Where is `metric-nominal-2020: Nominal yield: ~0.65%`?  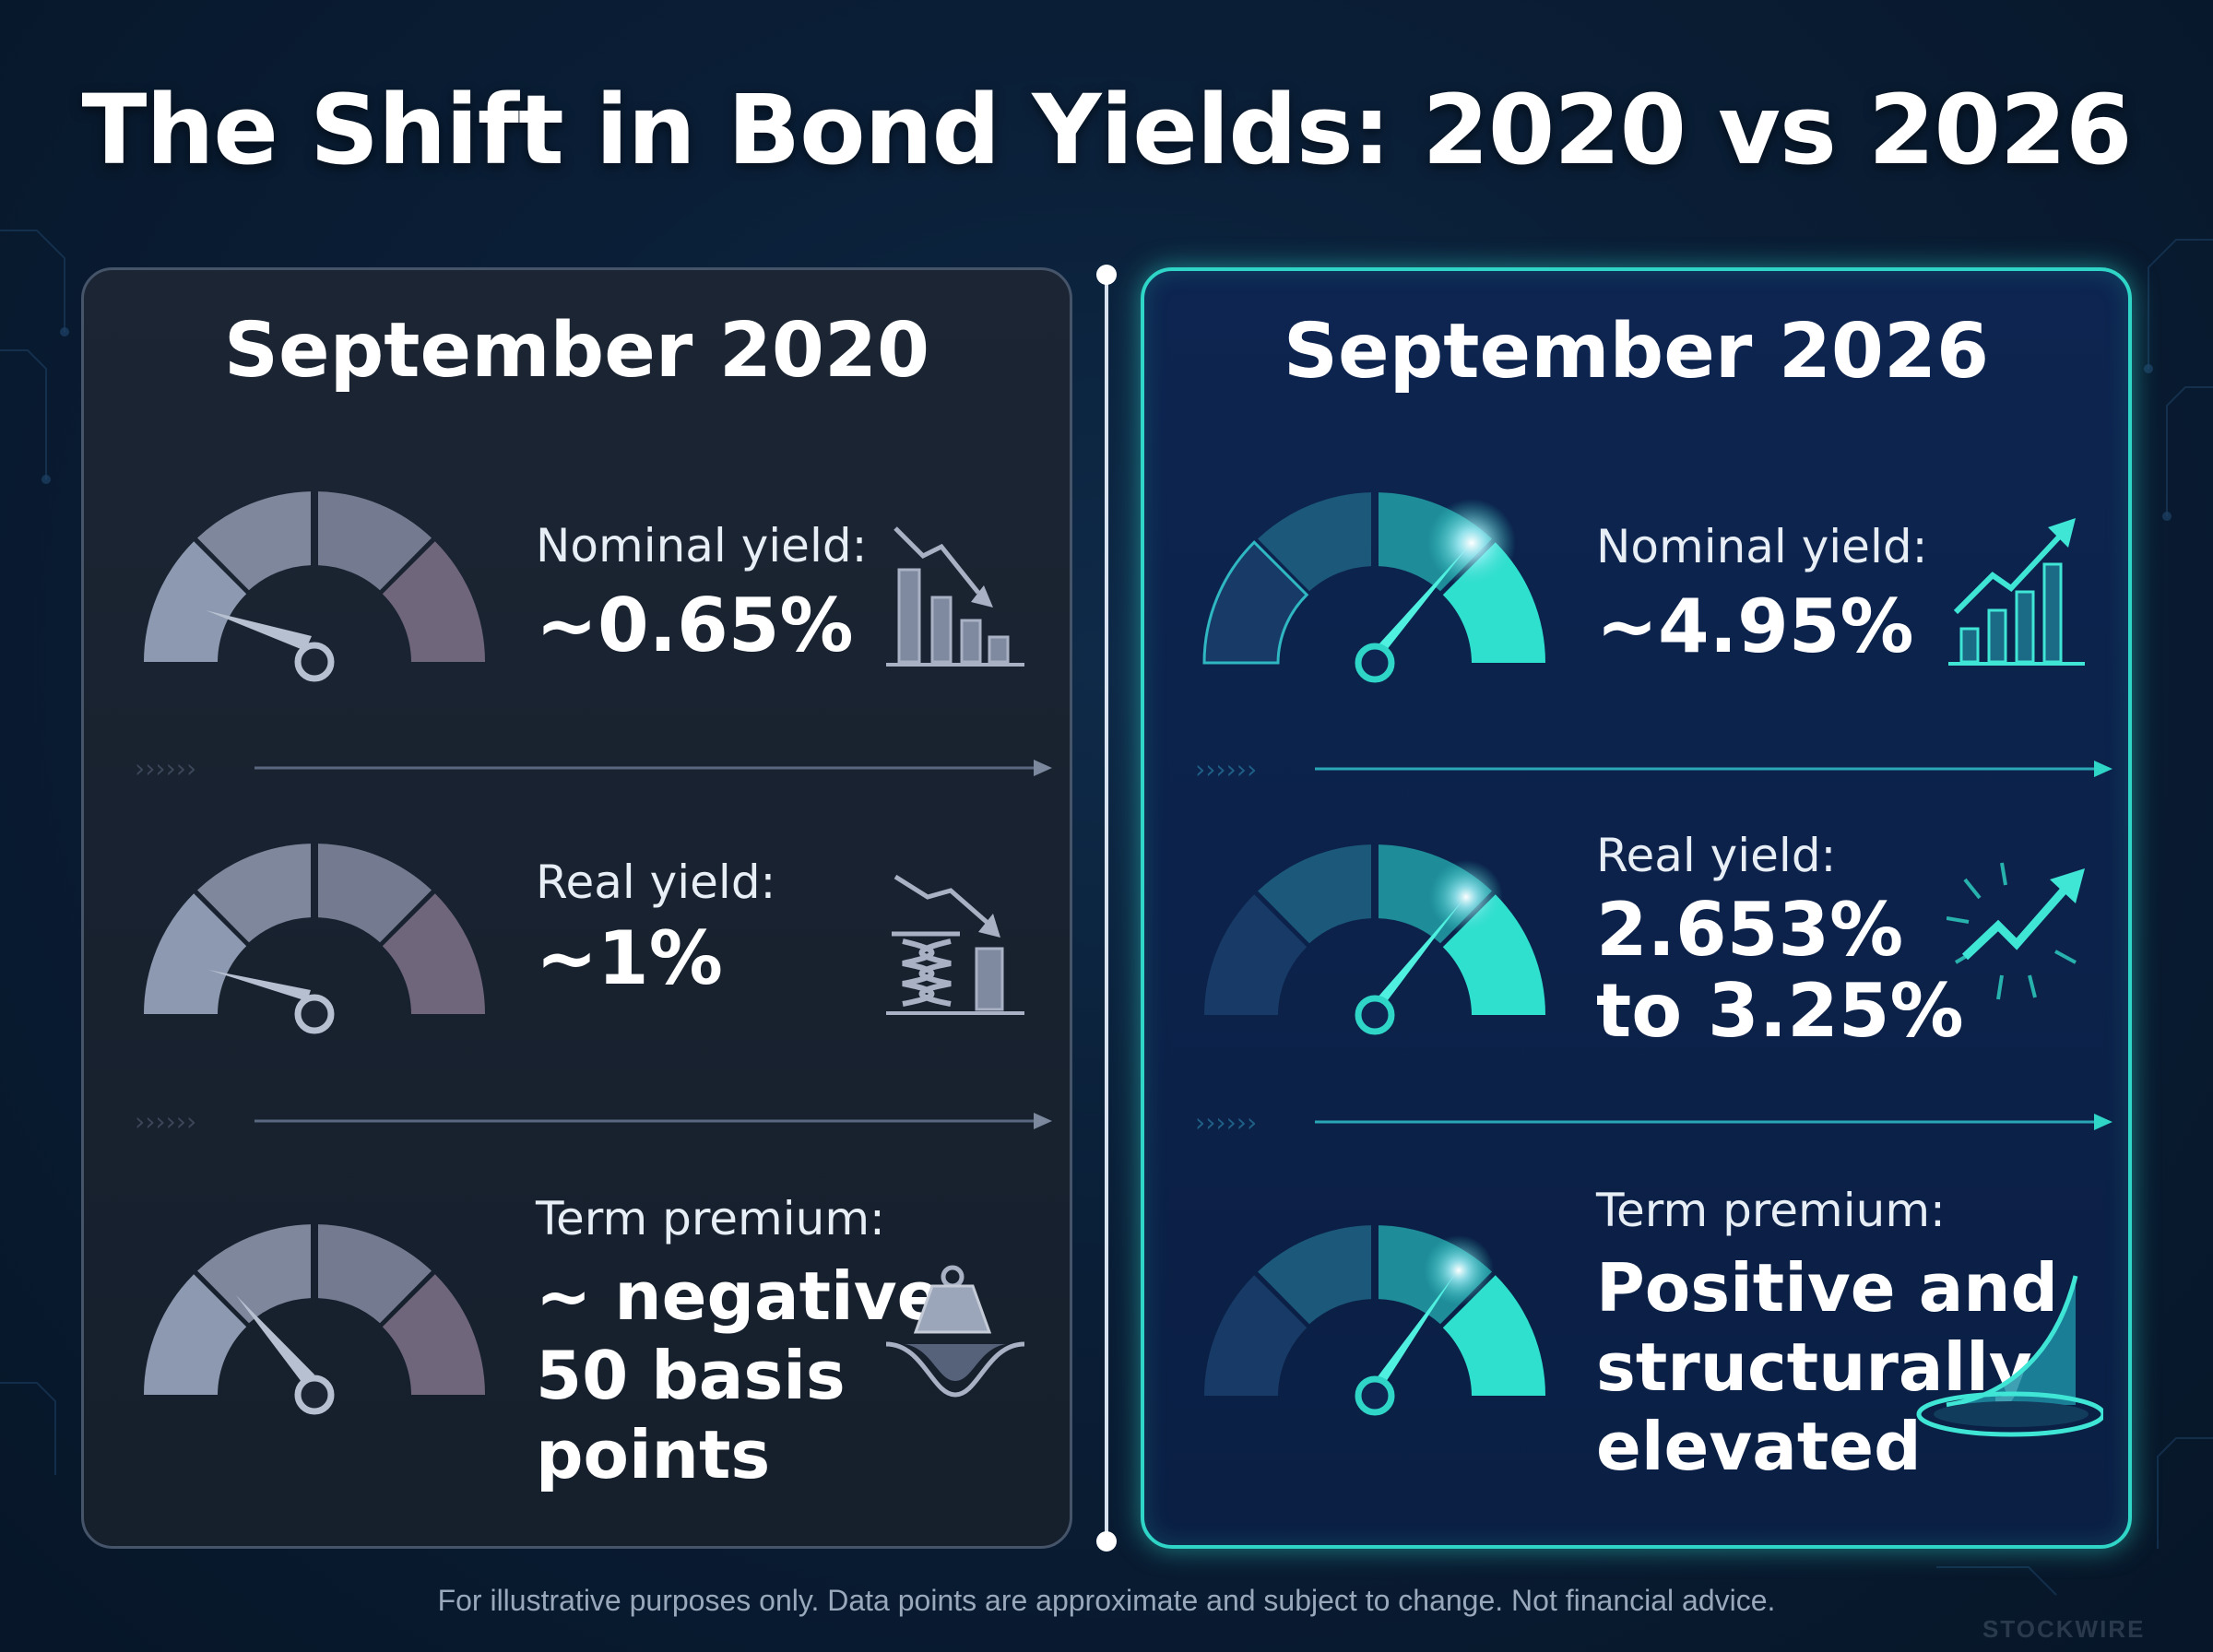 metric-nominal-2020: Nominal yield: ~0.65% is located at coordinates (701, 593).